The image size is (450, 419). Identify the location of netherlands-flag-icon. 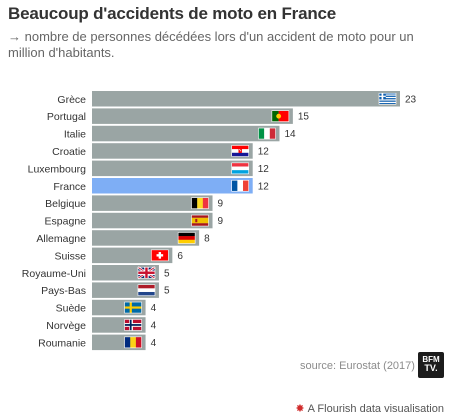
(146, 290).